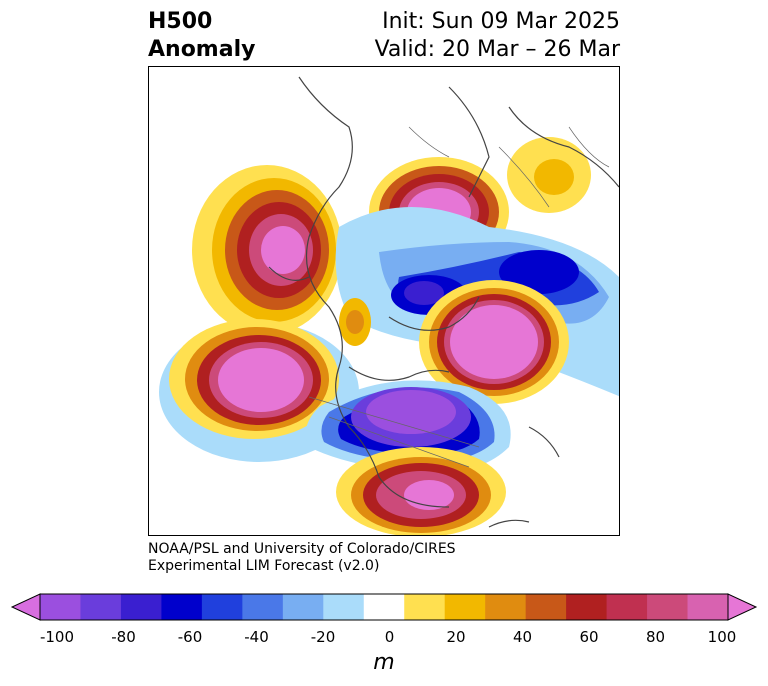  Describe the element at coordinates (522, 637) in the screenshot. I see `colorbar-tick-label: 40` at that location.